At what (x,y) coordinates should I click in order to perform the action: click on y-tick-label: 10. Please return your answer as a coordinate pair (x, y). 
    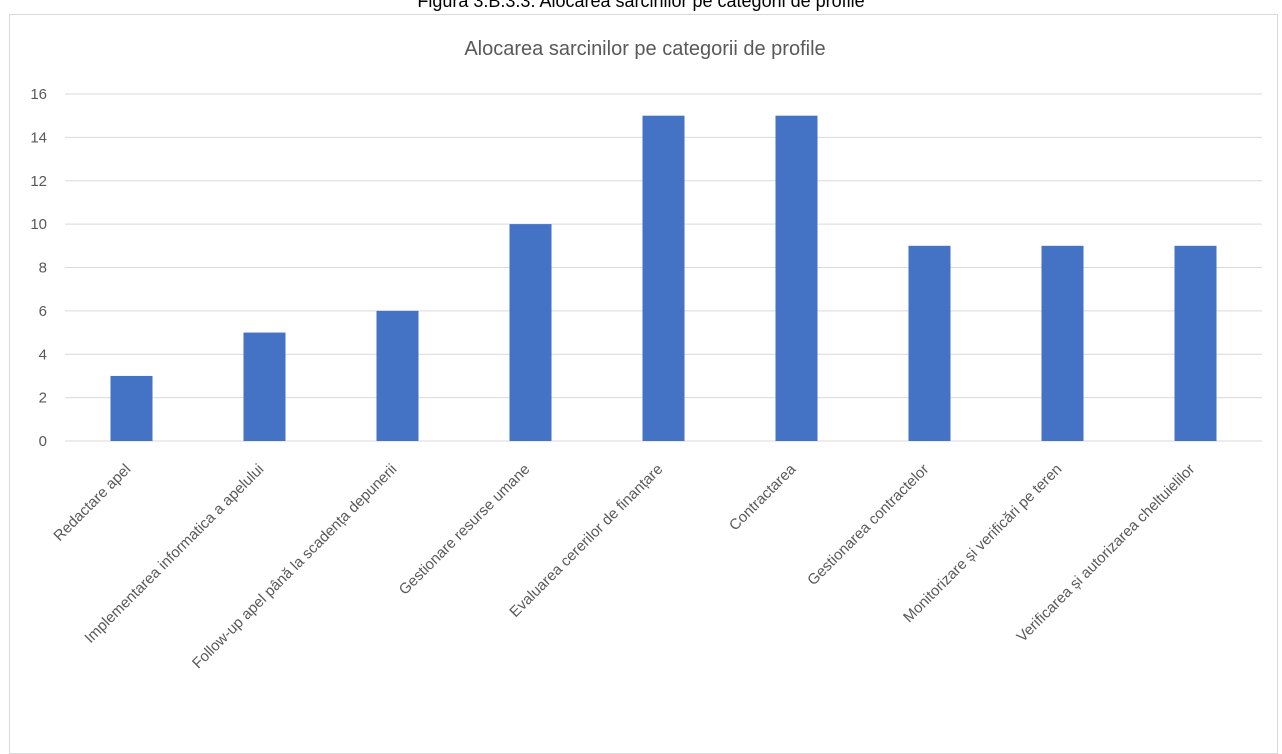
    Looking at the image, I should click on (38, 224).